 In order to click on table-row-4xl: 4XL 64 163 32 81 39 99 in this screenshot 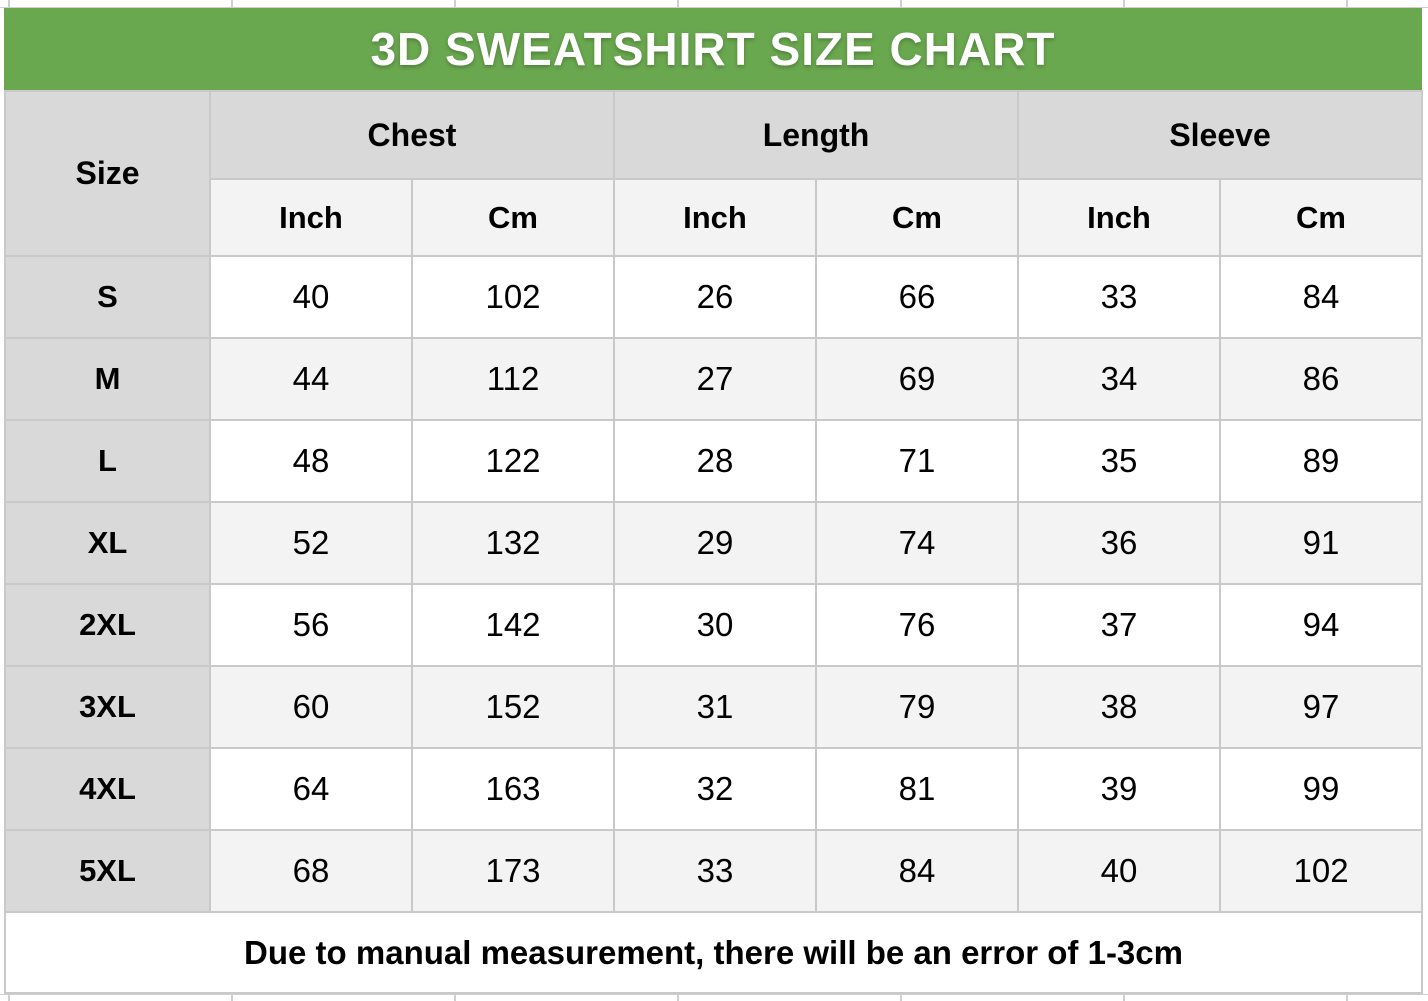, I will do `click(714, 789)`.